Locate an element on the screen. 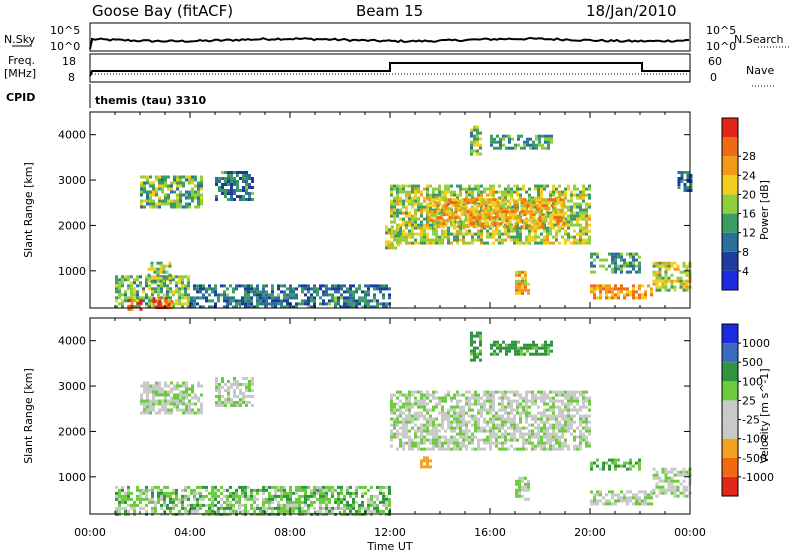 The height and width of the screenshot is (554, 800). xtick-label: 12:00 is located at coordinates (390, 532).